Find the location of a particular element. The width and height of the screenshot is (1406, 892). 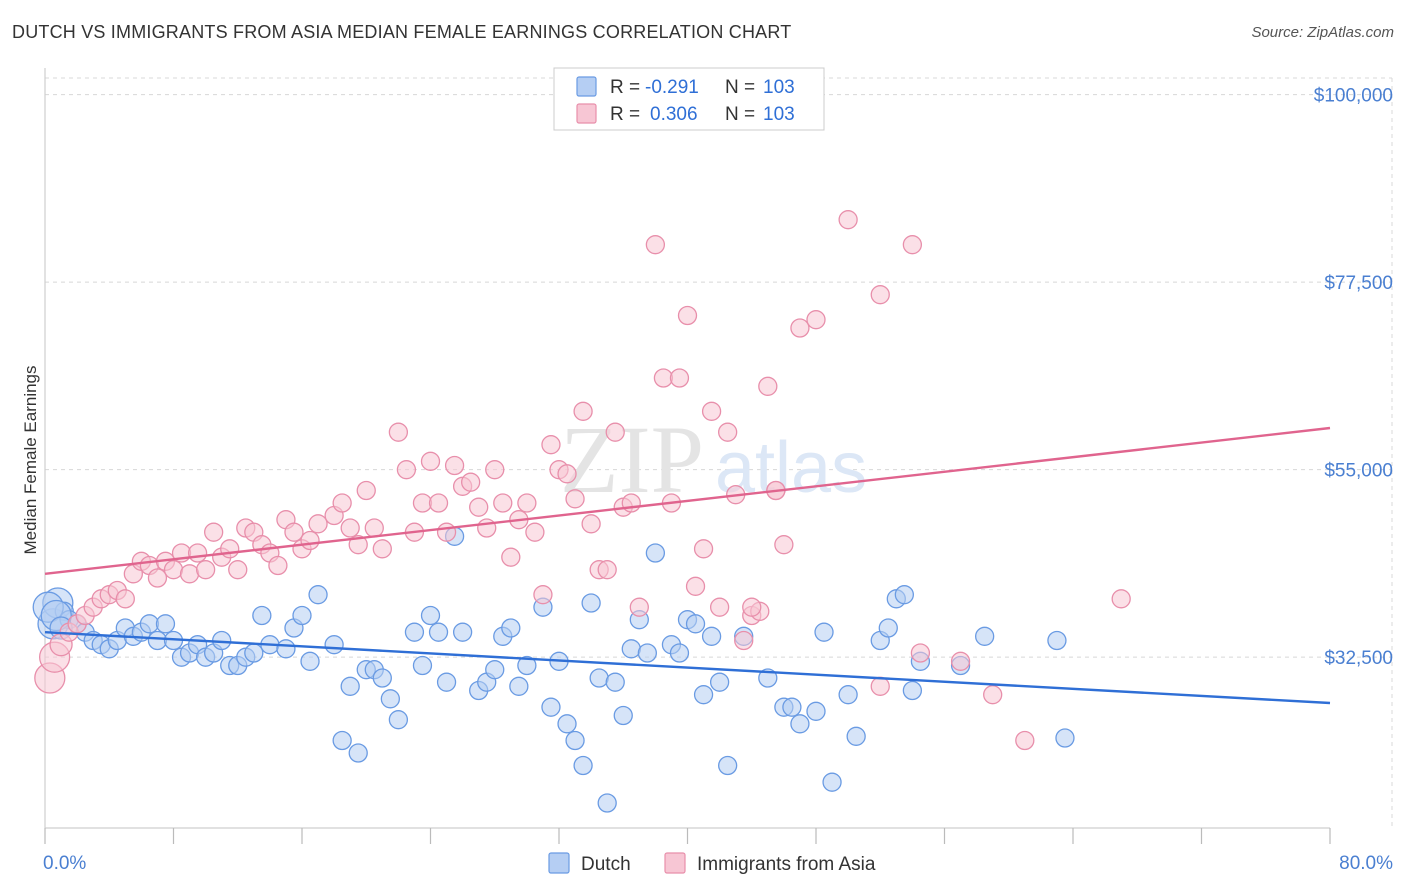

x-tick-label-start: 0.0% is located at coordinates (64, 863).